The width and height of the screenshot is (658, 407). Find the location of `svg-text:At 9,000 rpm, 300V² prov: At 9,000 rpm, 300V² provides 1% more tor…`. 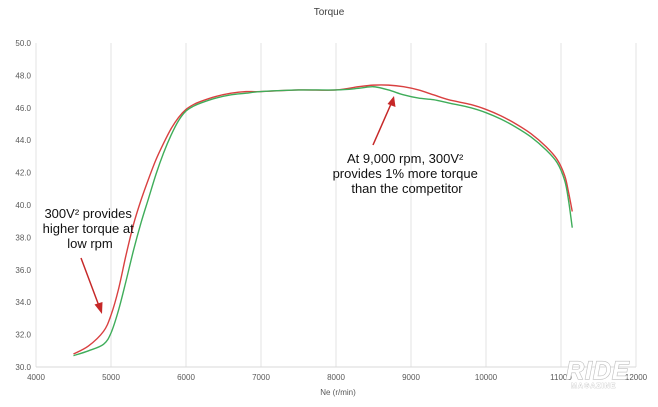

svg-text:At 9,000 rpm, 300V² prov: At 9,000 rpm, 300V² provides 1% more tor… is located at coordinates (407, 173).